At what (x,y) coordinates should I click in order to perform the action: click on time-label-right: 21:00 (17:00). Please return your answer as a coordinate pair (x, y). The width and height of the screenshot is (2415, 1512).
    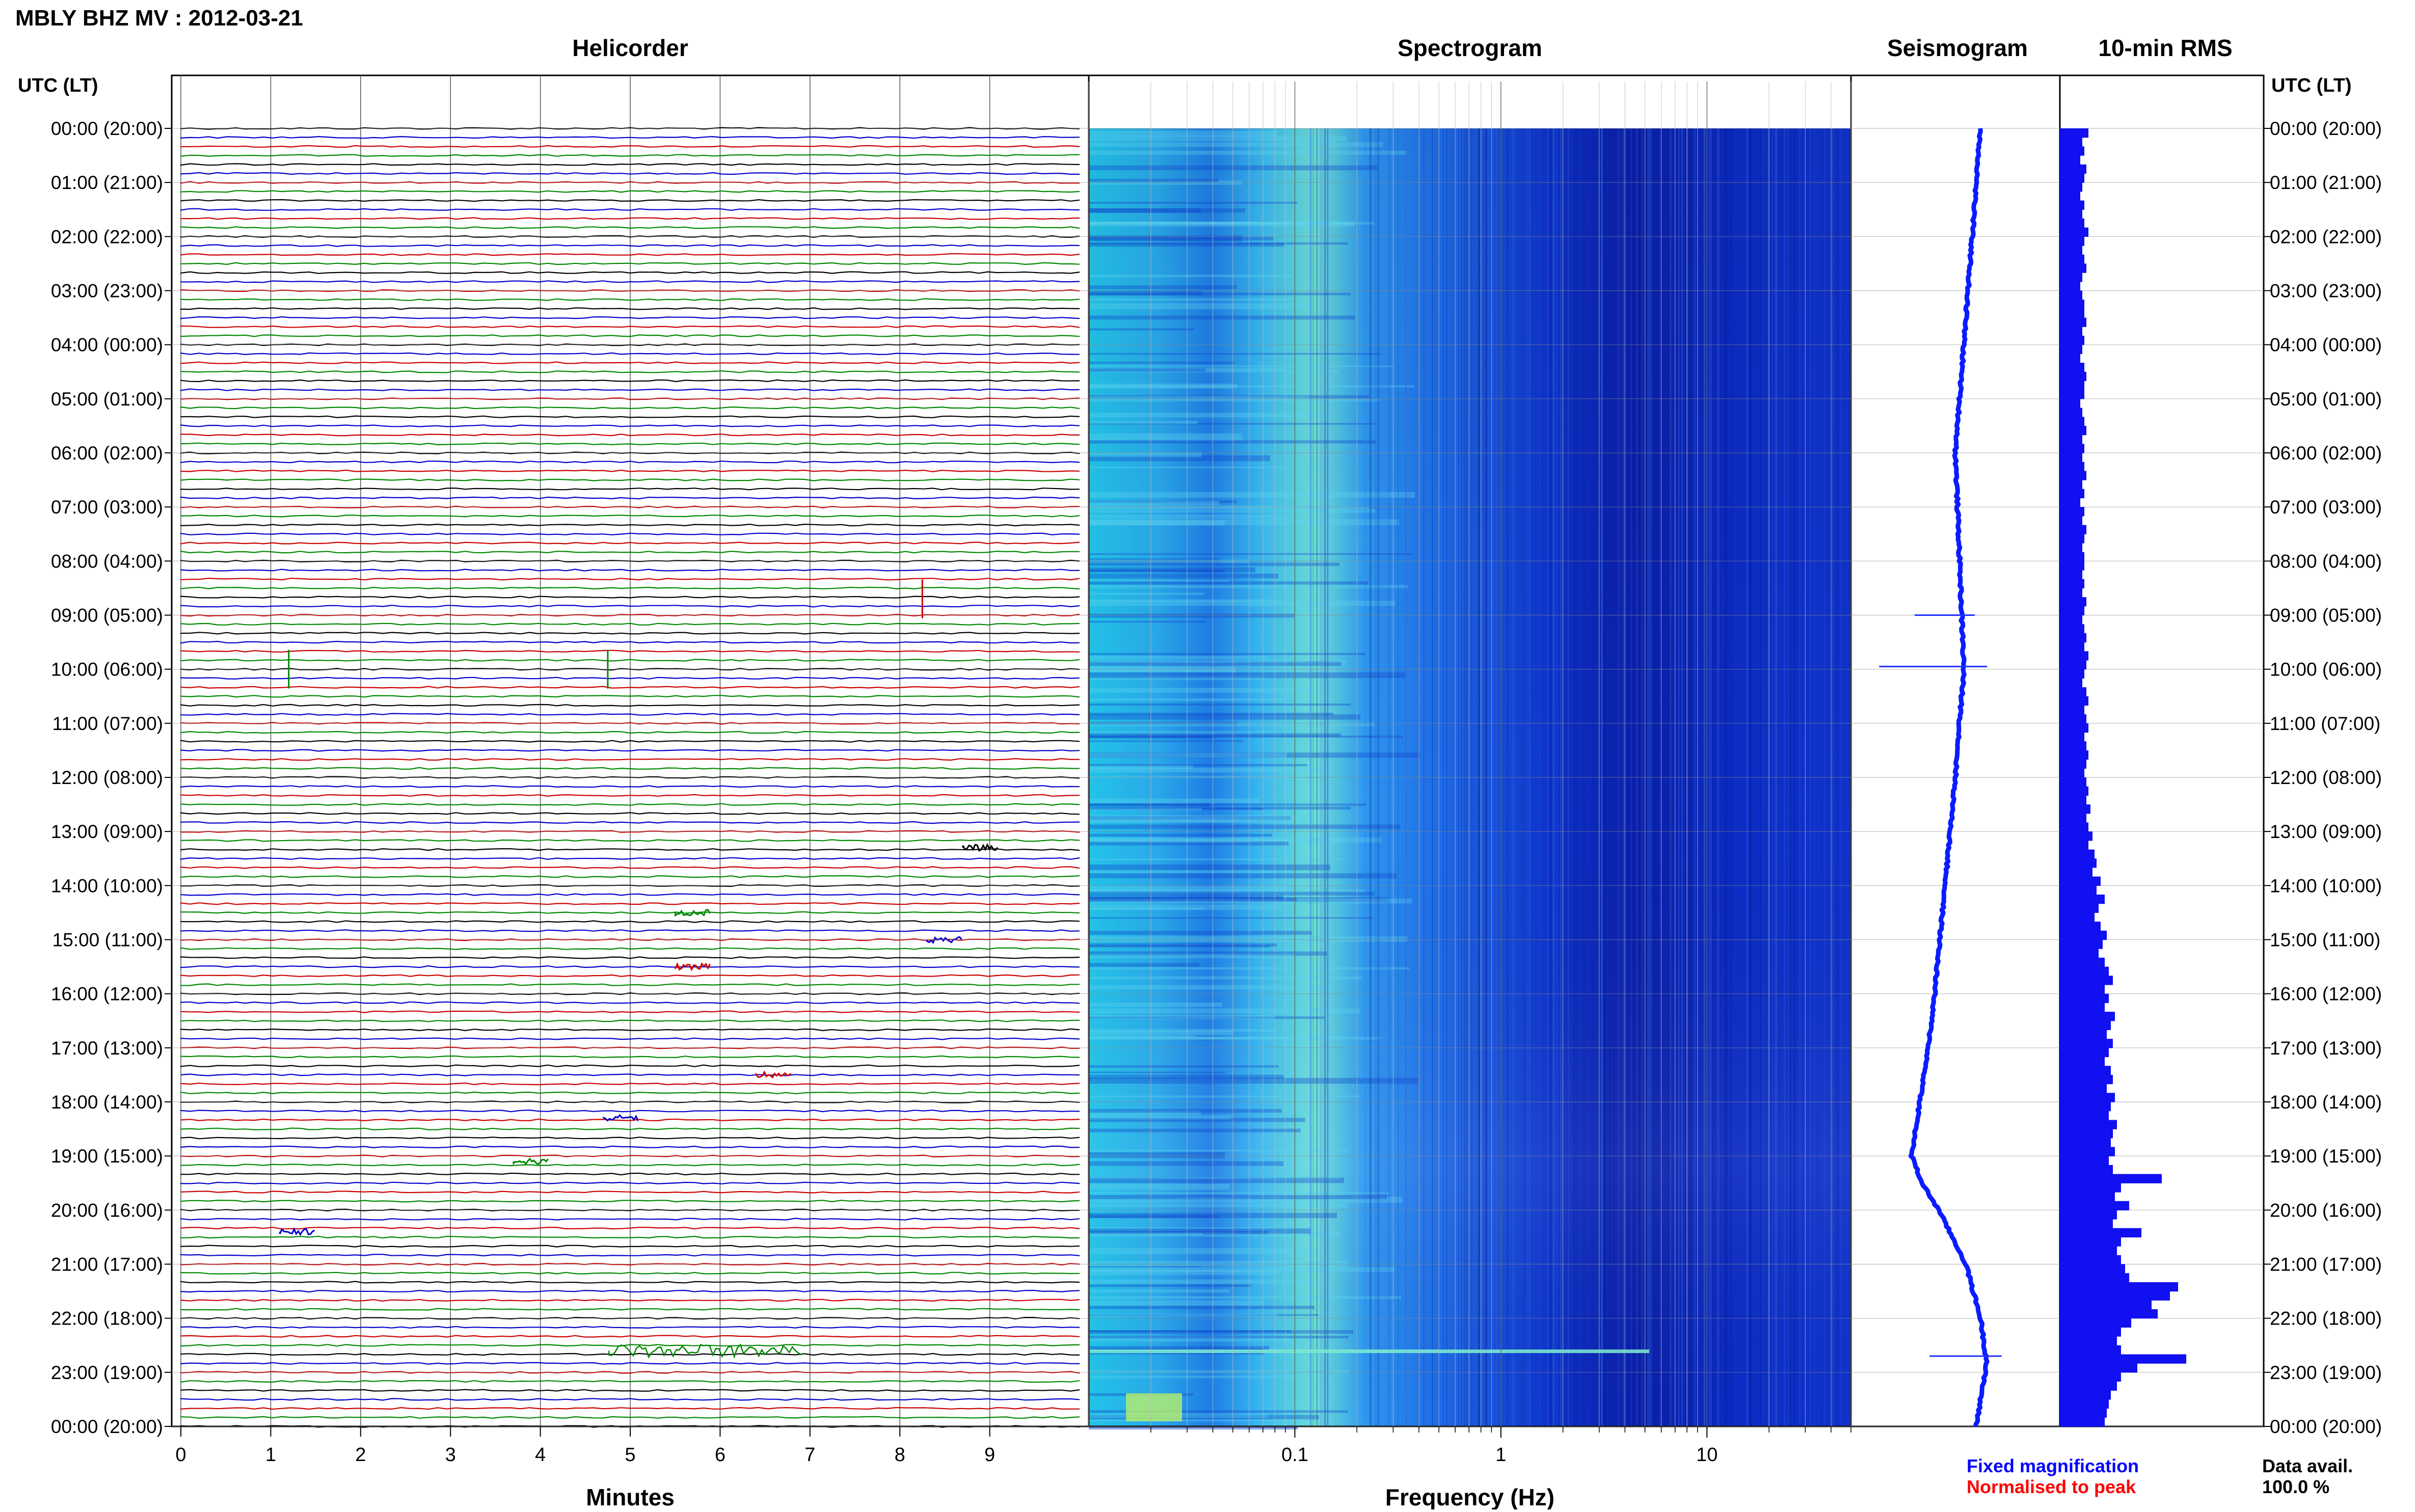
    Looking at the image, I should click on (2326, 1264).